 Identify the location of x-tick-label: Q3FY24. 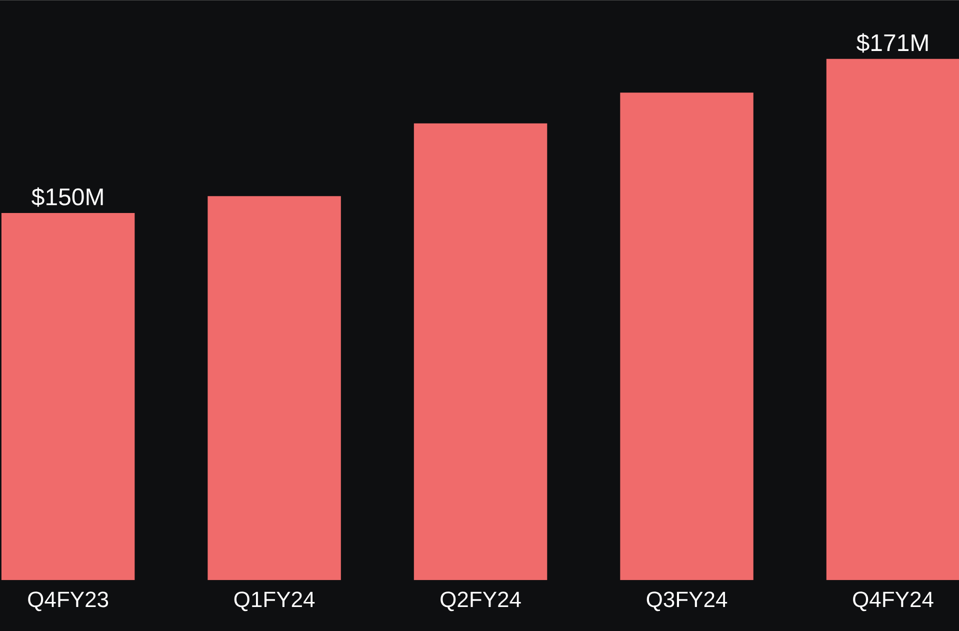
(687, 602).